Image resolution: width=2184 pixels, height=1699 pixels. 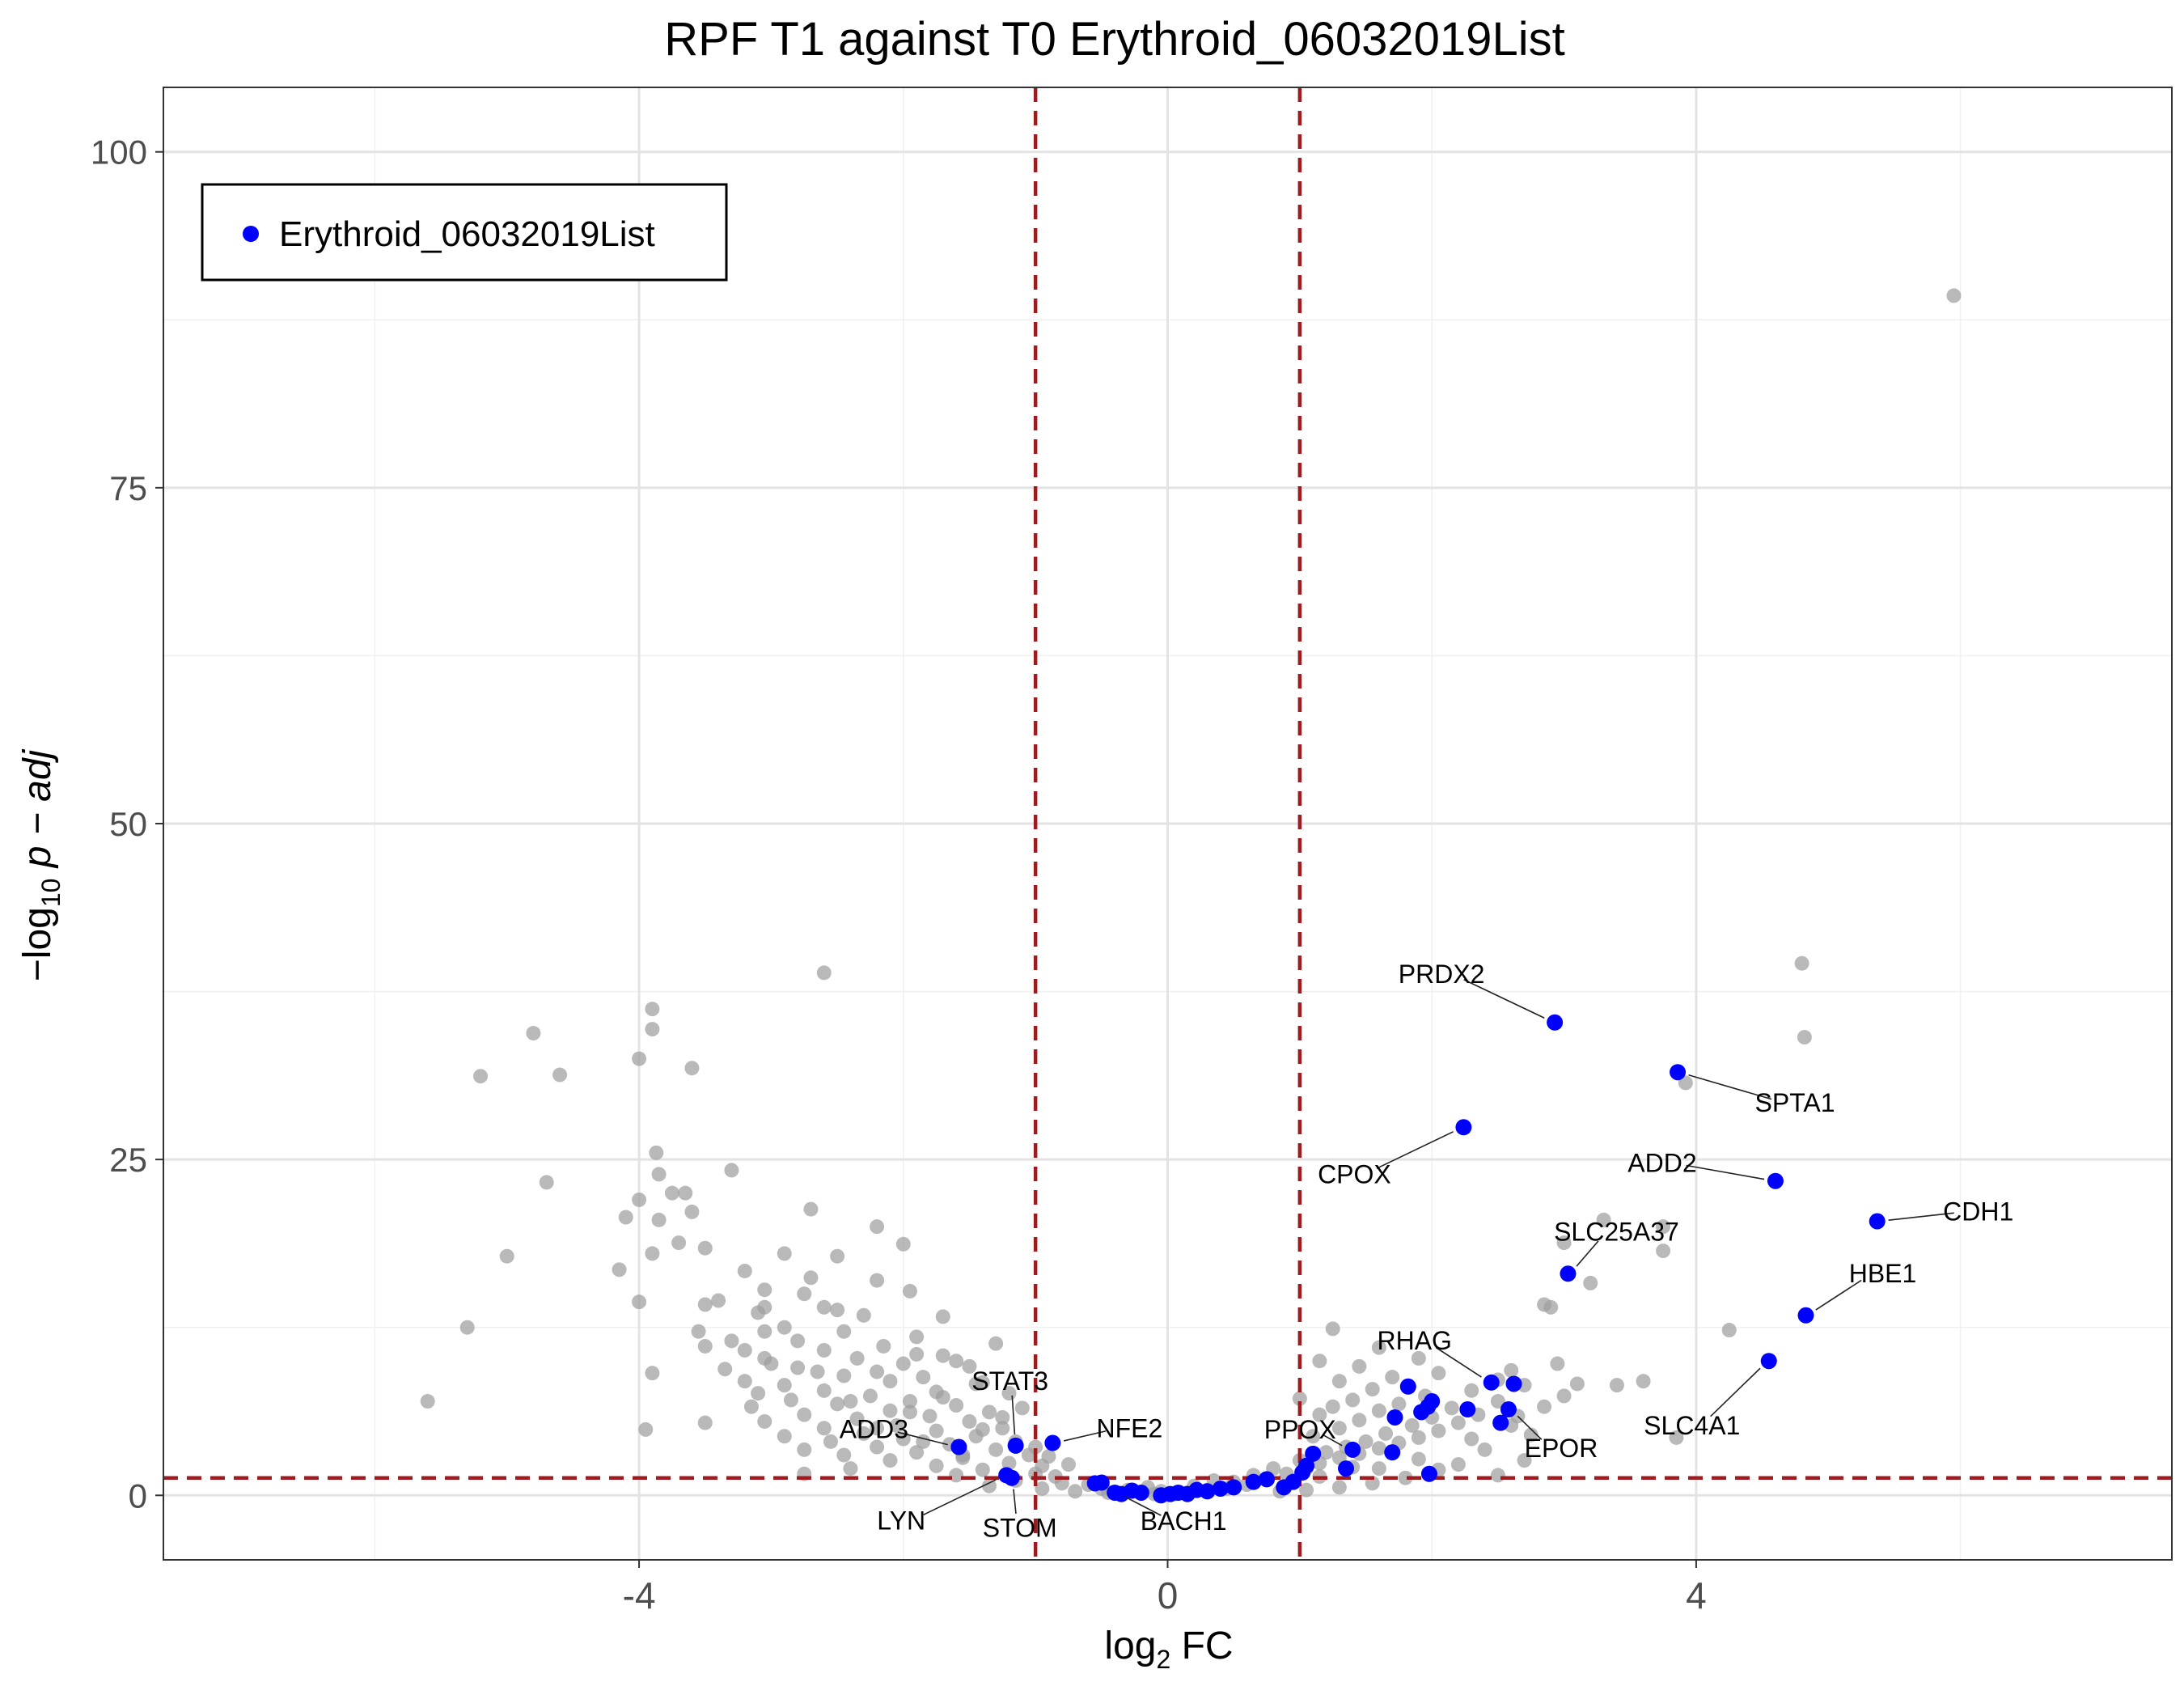 What do you see at coordinates (901, 1520) in the screenshot?
I see `gene-label: LYN` at bounding box center [901, 1520].